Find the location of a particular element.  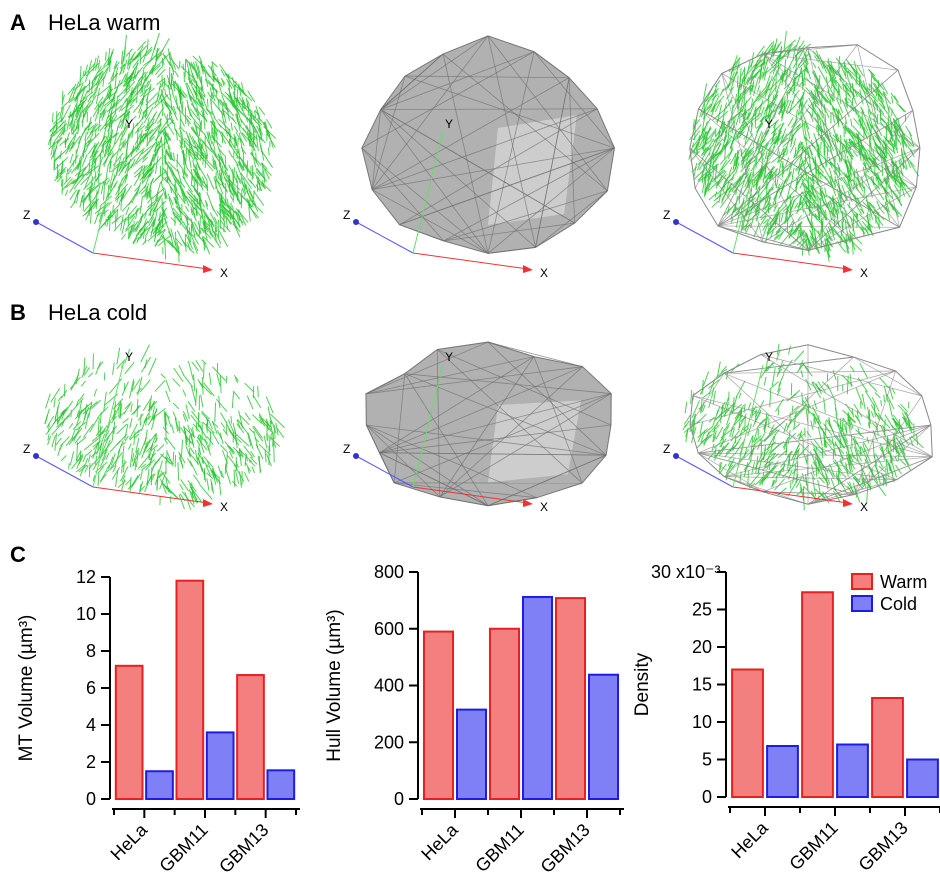

y-tick-label: 800 is located at coordinates (389, 572).